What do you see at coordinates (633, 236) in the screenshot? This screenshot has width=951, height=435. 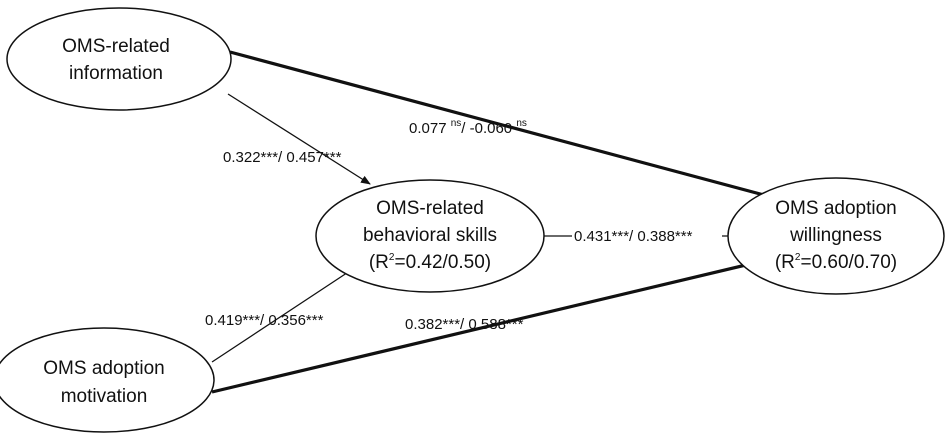 I see `edge-label-skills-to-willingness: 0.431***/ 0.388***` at bounding box center [633, 236].